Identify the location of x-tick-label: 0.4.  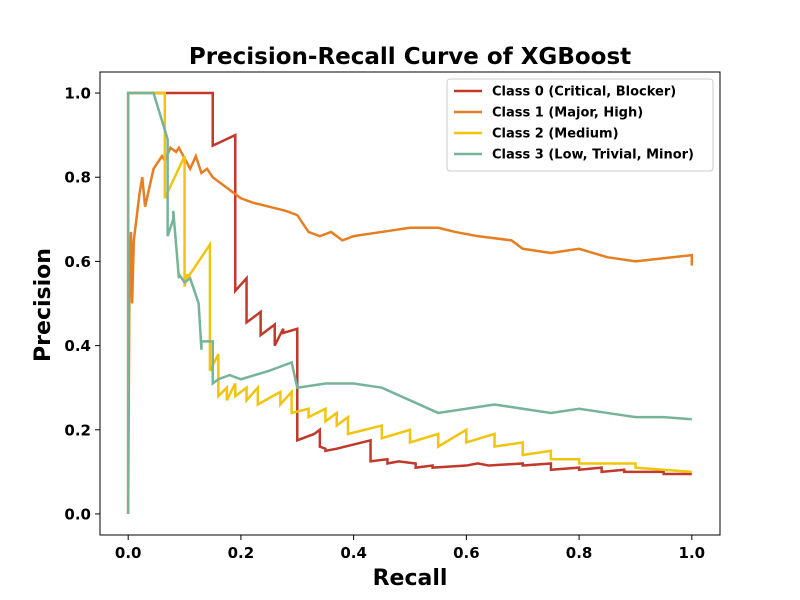
(353, 553).